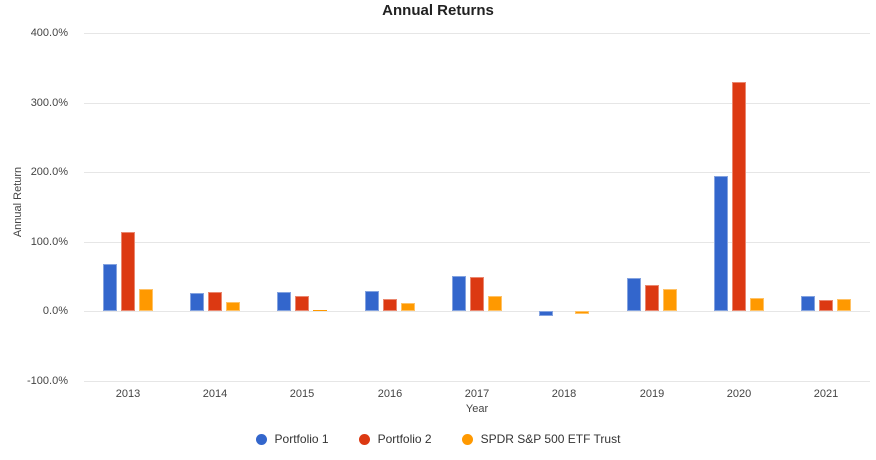 This screenshot has width=876, height=460. What do you see at coordinates (477, 409) in the screenshot?
I see `x-axis-title: Year` at bounding box center [477, 409].